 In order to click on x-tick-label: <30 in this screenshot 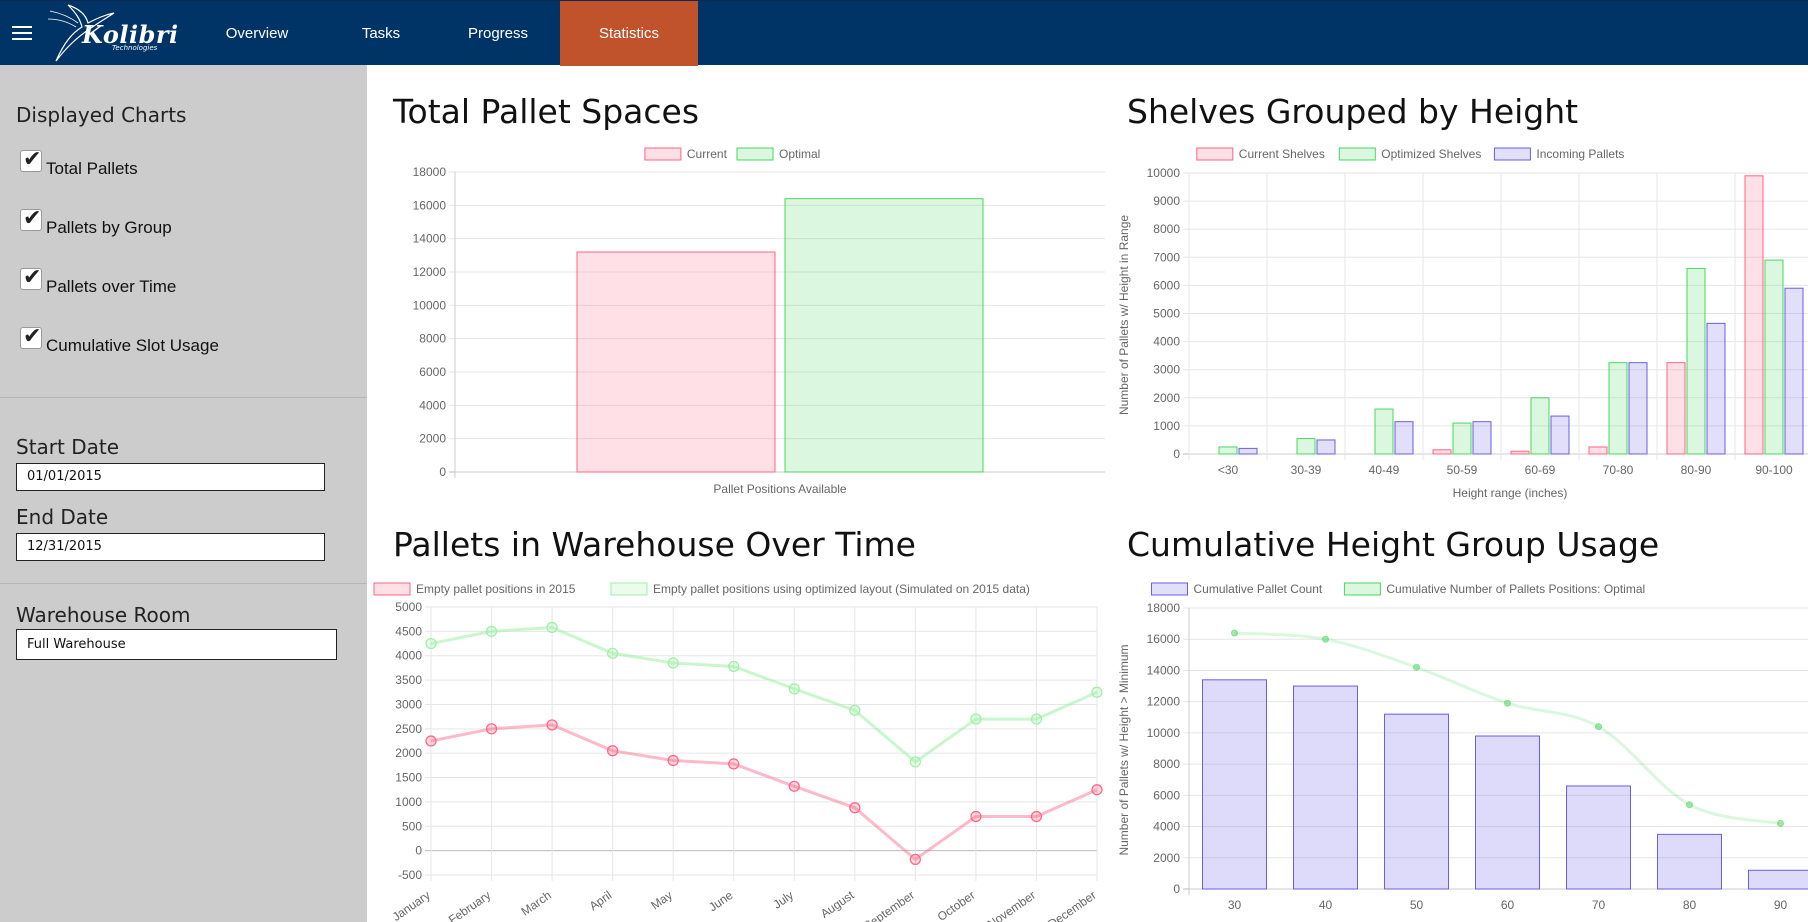, I will do `click(1228, 470)`.